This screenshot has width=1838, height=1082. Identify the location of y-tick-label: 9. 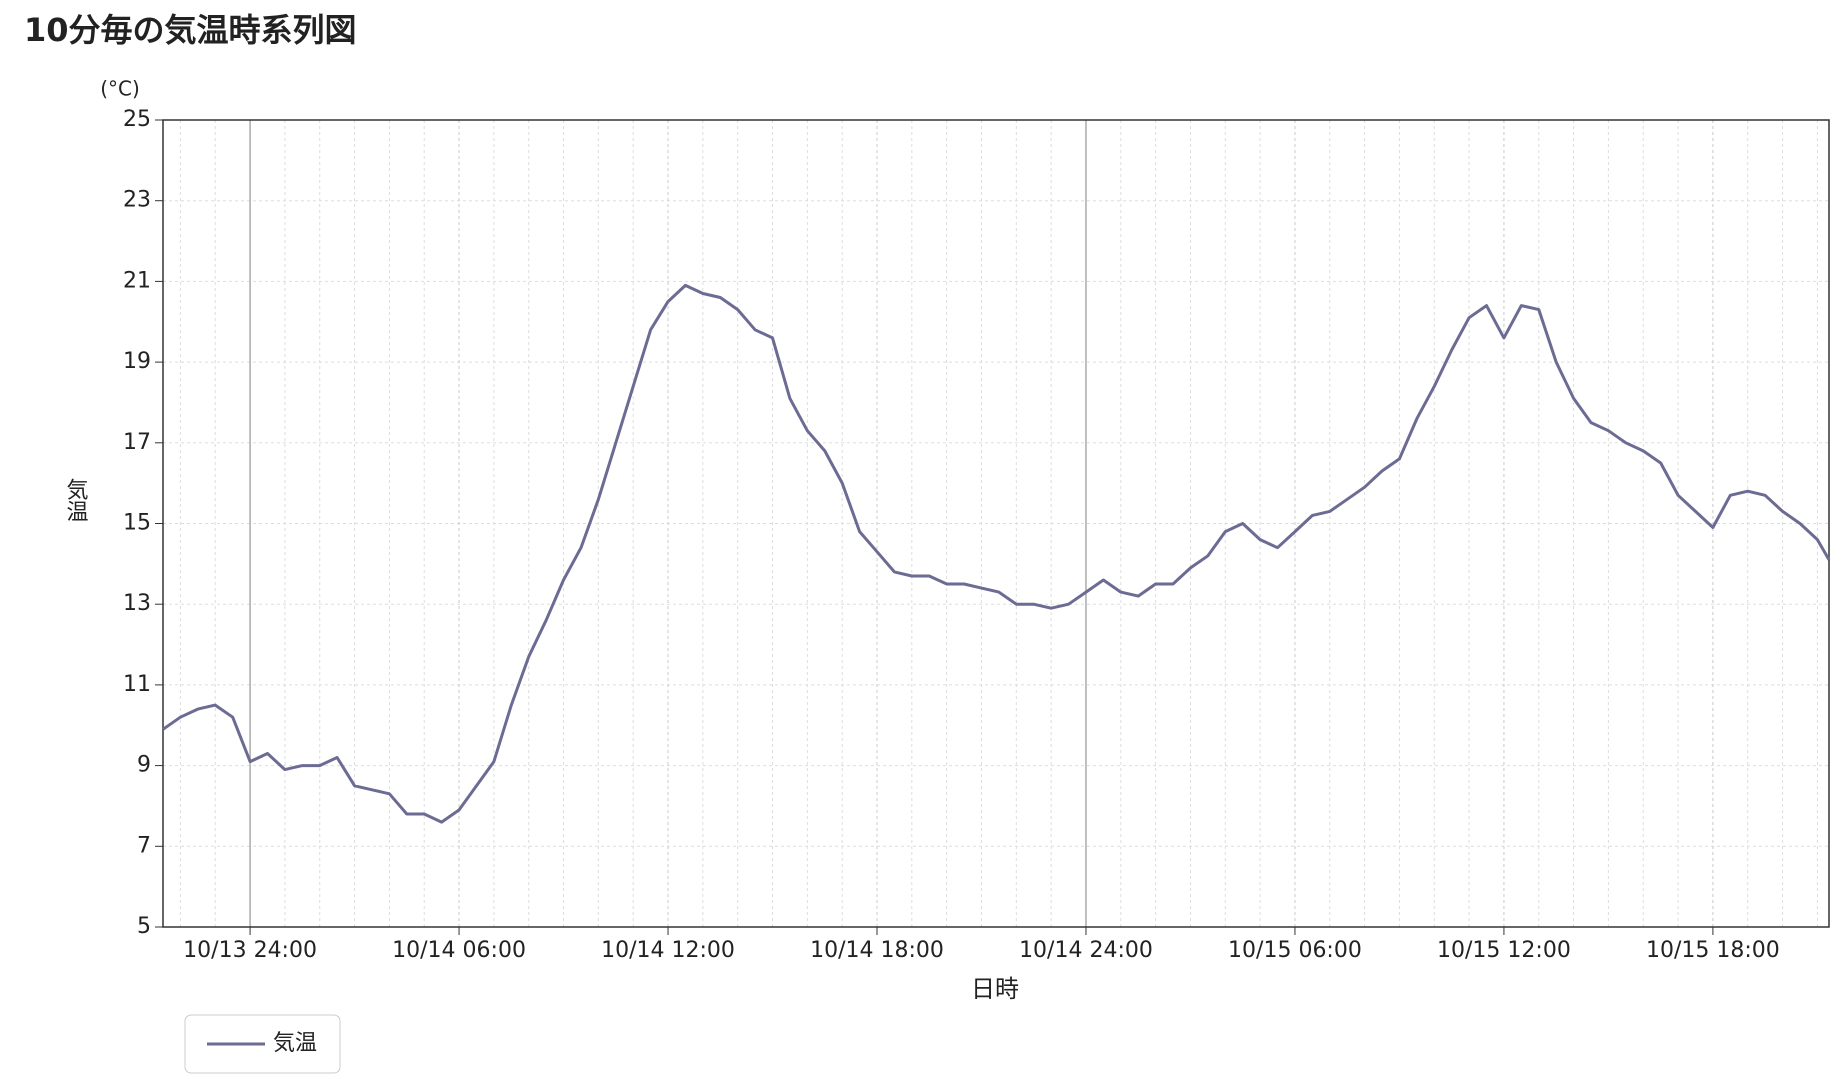
(144, 765).